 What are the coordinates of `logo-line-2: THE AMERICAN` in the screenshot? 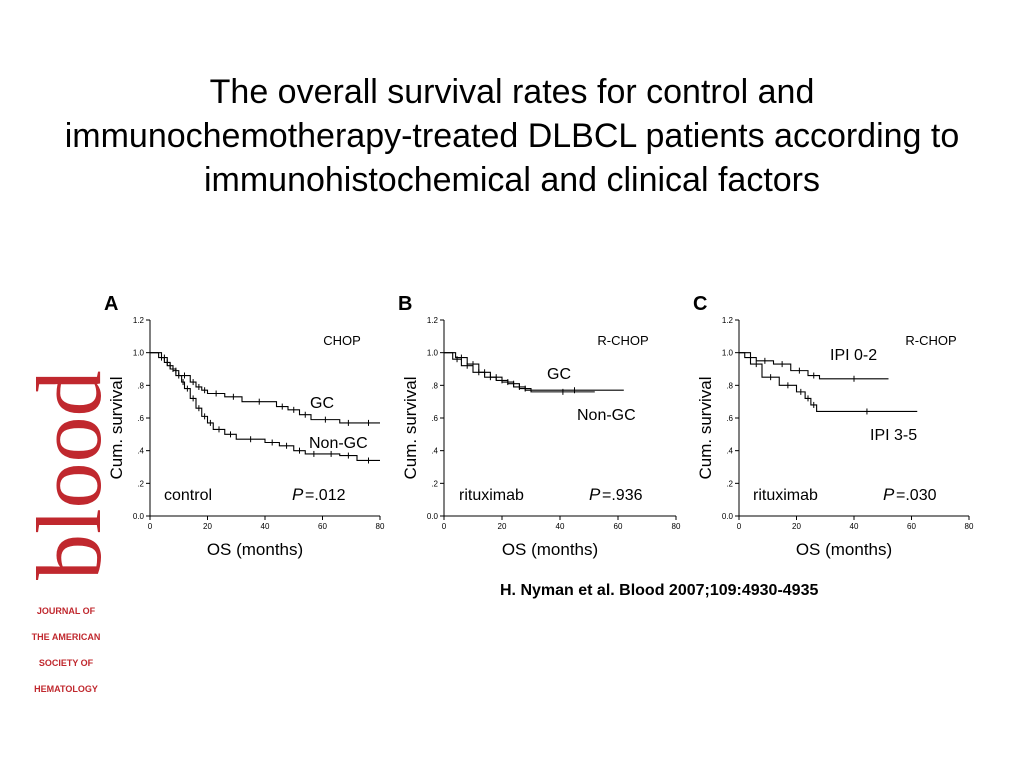 It's located at (66, 637).